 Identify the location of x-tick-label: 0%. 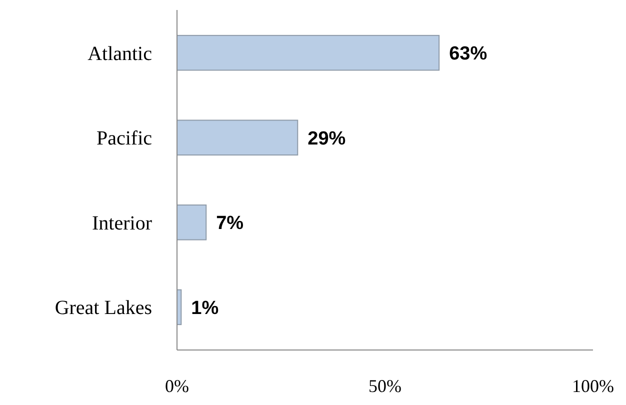
(177, 386).